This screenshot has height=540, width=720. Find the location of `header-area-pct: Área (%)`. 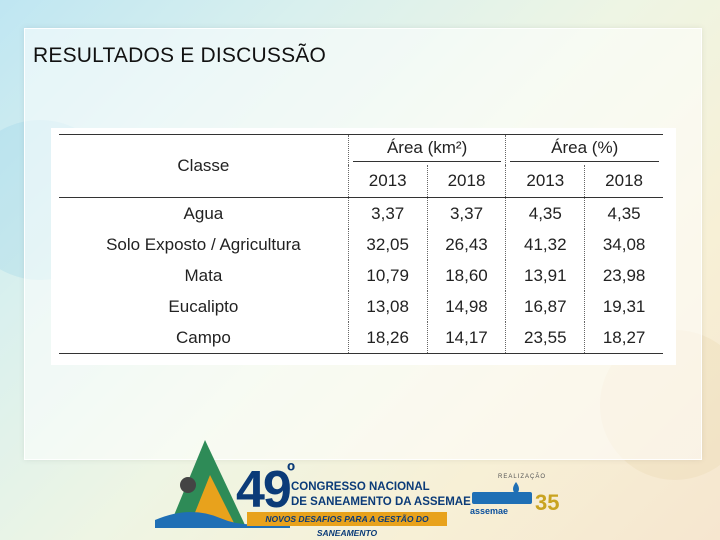

header-area-pct: Área (%) is located at coordinates (584, 149).